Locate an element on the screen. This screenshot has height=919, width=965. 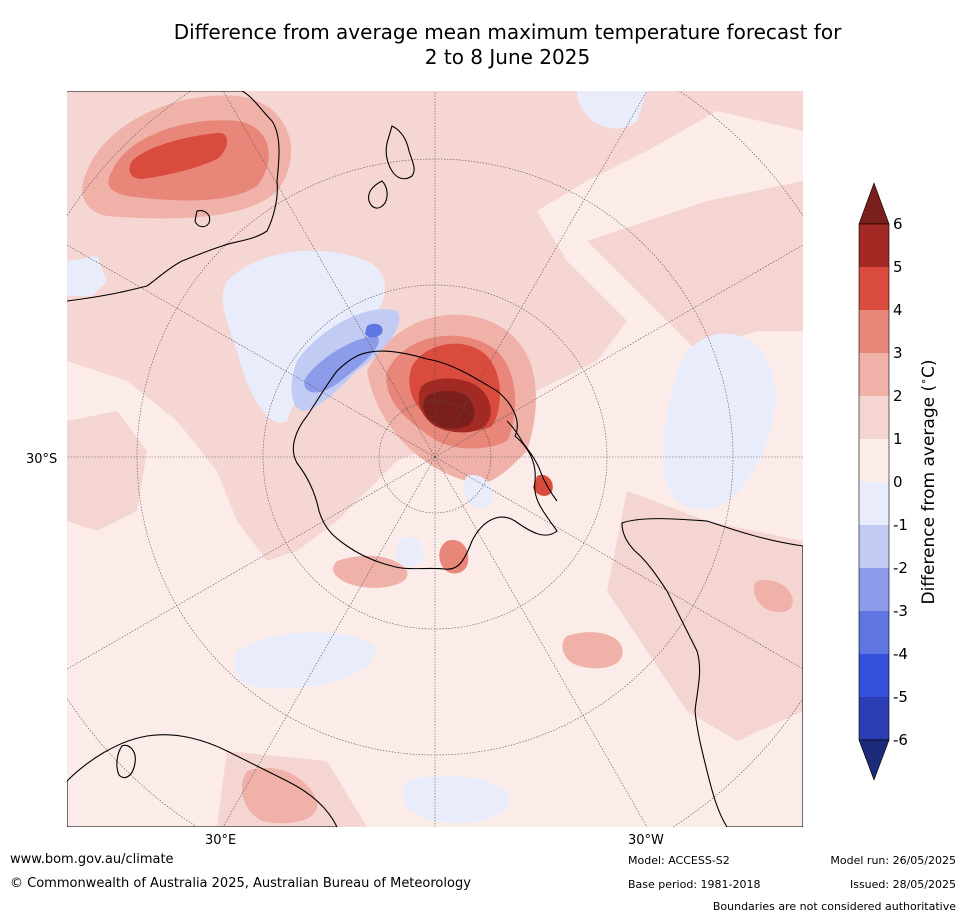
anomaly-region-3to4 is located at coordinates (454, 557).